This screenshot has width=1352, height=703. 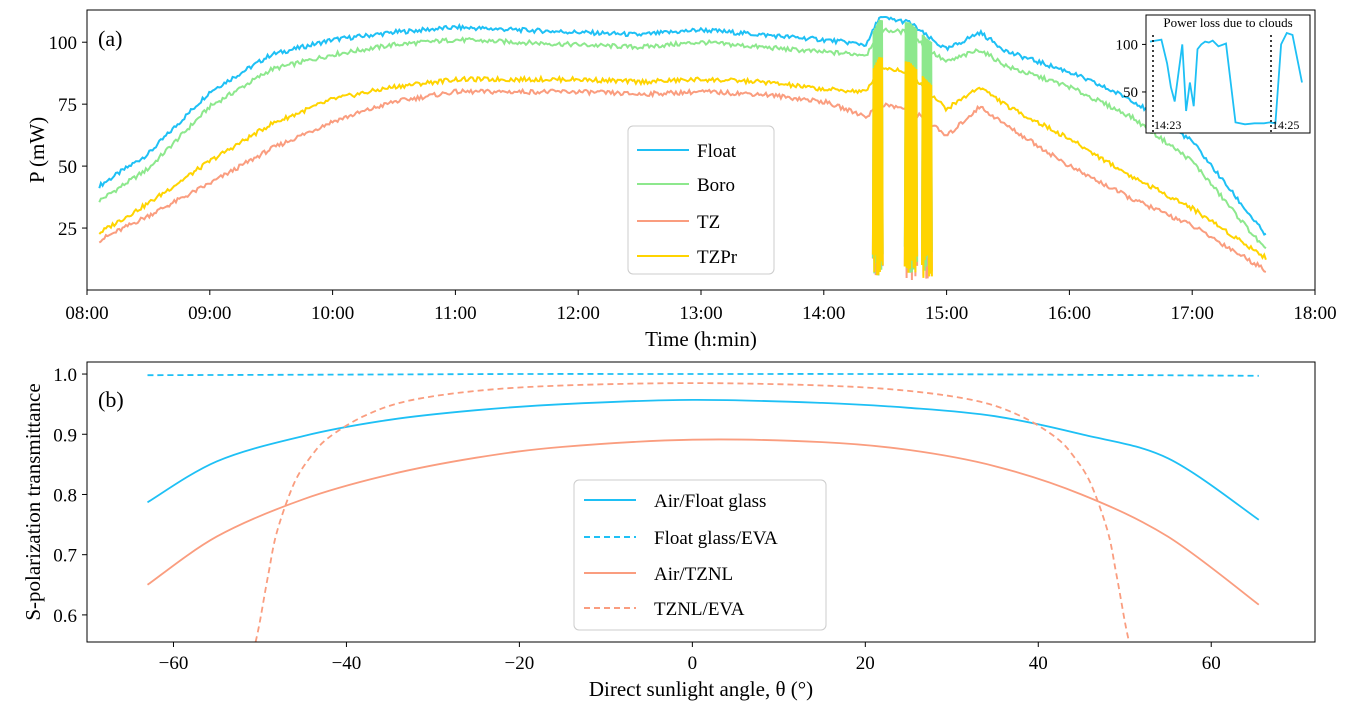 I want to click on legend-item-float: Float, so click(x=687, y=151).